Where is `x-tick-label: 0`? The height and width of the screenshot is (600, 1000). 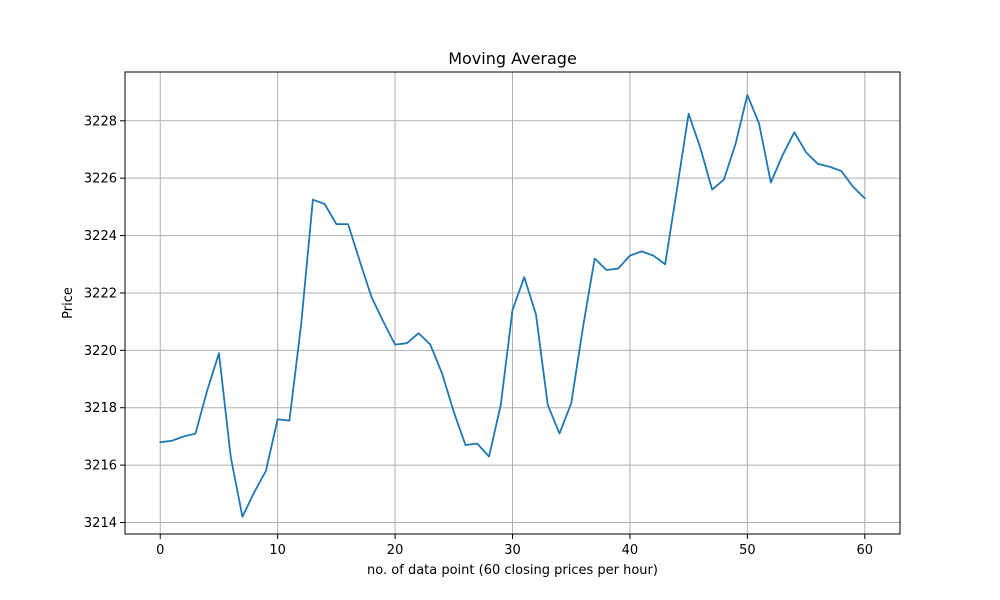
x-tick-label: 0 is located at coordinates (160, 550).